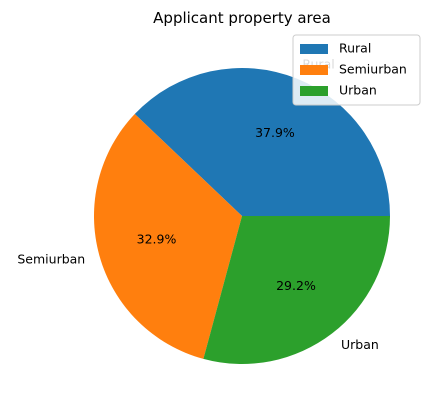  Describe the element at coordinates (314, 49) in the screenshot. I see `legend-swatch-rural` at that location.